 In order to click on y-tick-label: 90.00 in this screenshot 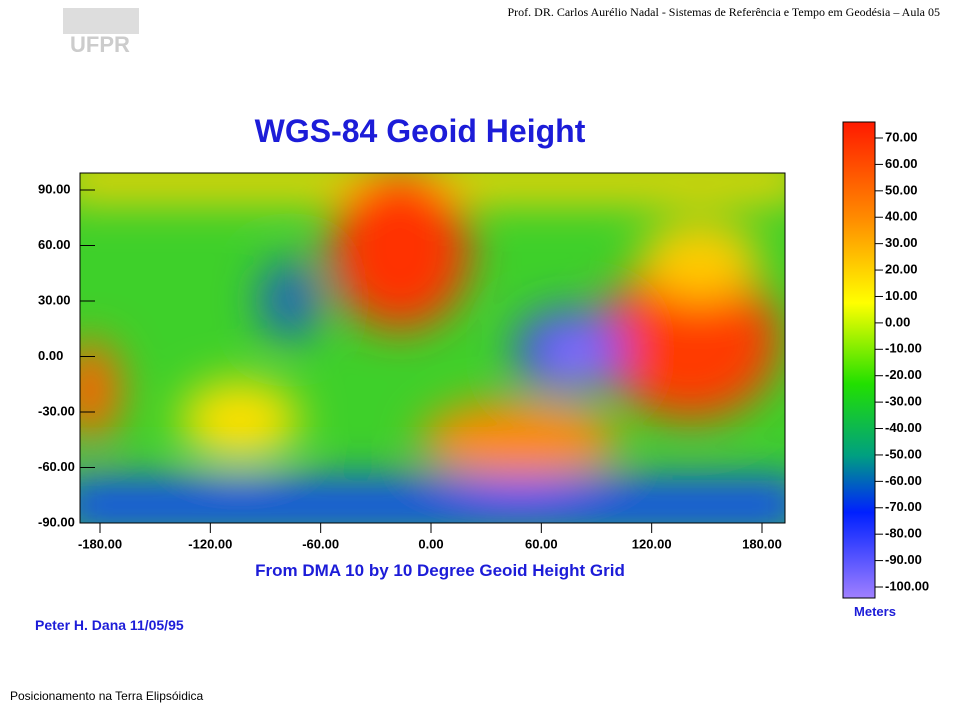, I will do `click(54, 188)`.